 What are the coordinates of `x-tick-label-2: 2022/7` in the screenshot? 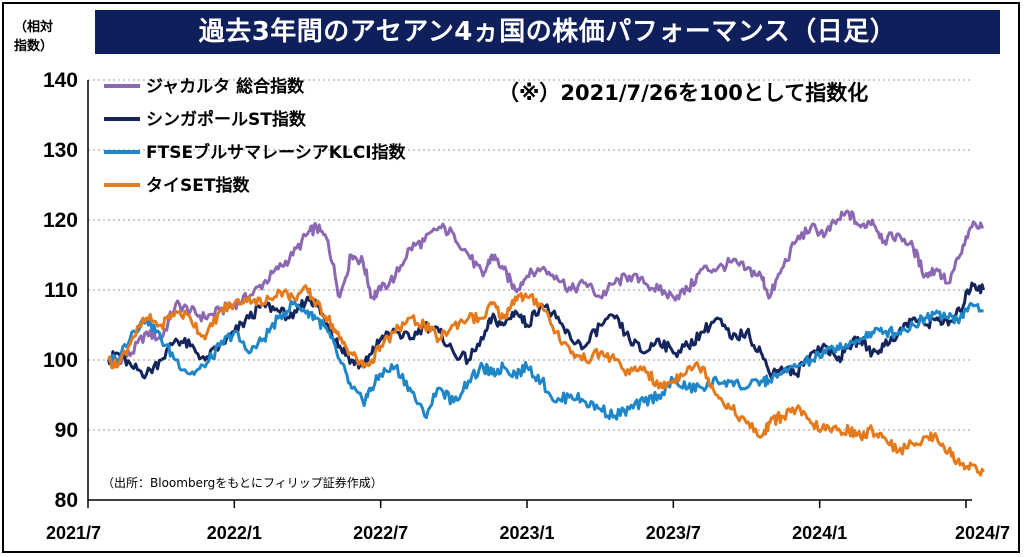 It's located at (380, 533).